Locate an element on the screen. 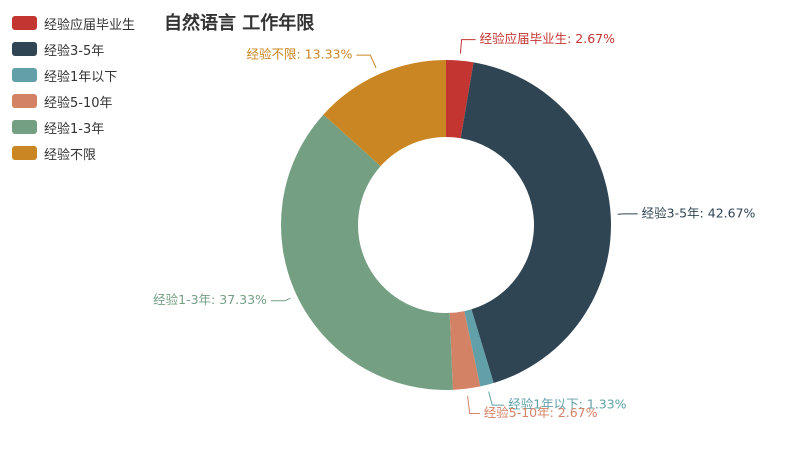 The width and height of the screenshot is (796, 454). legend-label: 经验1年以下 is located at coordinates (81, 77).